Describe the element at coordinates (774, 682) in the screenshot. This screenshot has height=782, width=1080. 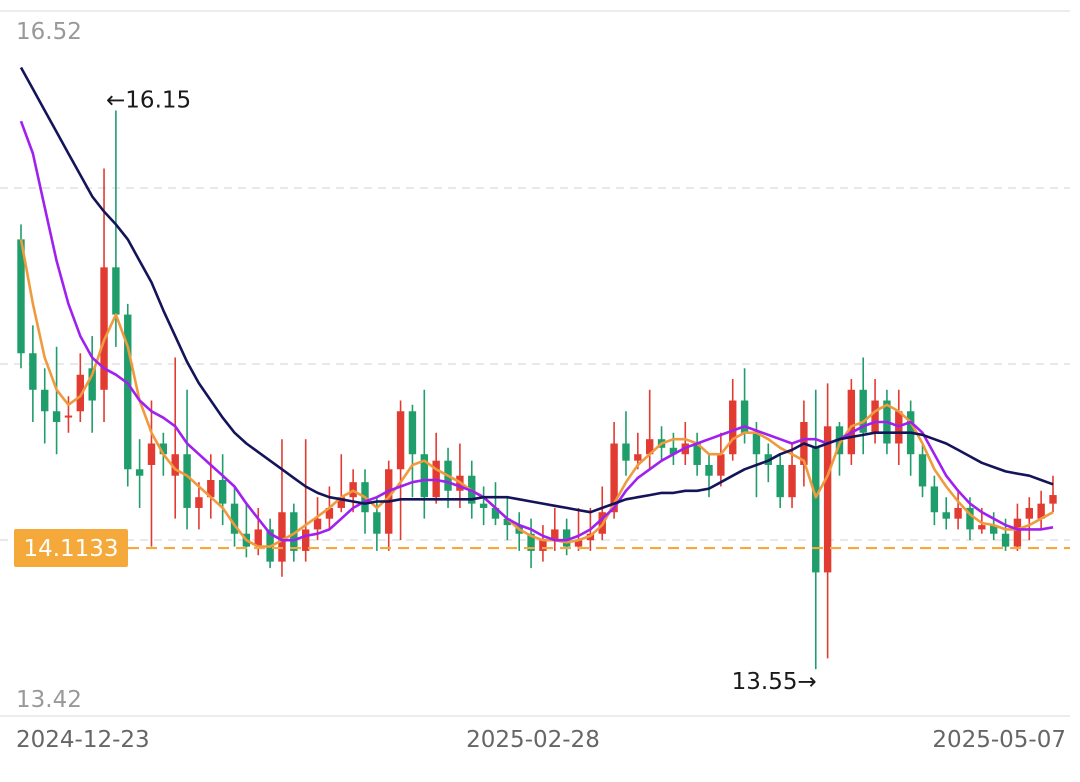
I see `min-price-annotation: 13.55→` at that location.